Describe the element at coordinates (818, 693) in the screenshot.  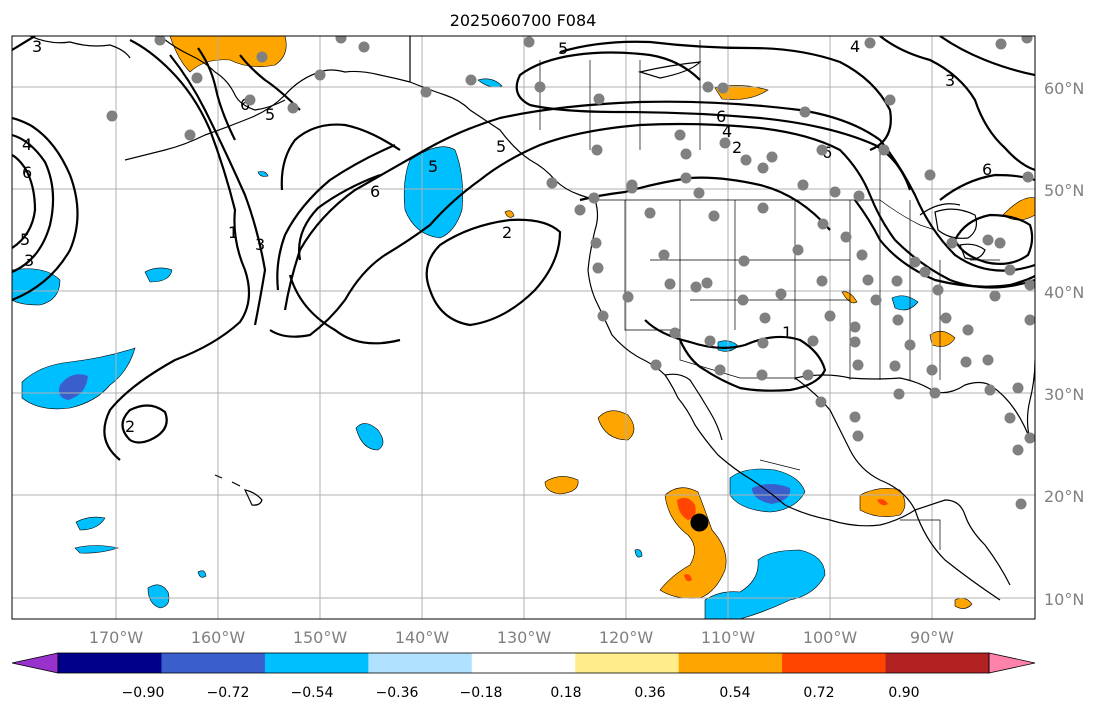
I see `colorbar-tick-label: 0.72` at that location.